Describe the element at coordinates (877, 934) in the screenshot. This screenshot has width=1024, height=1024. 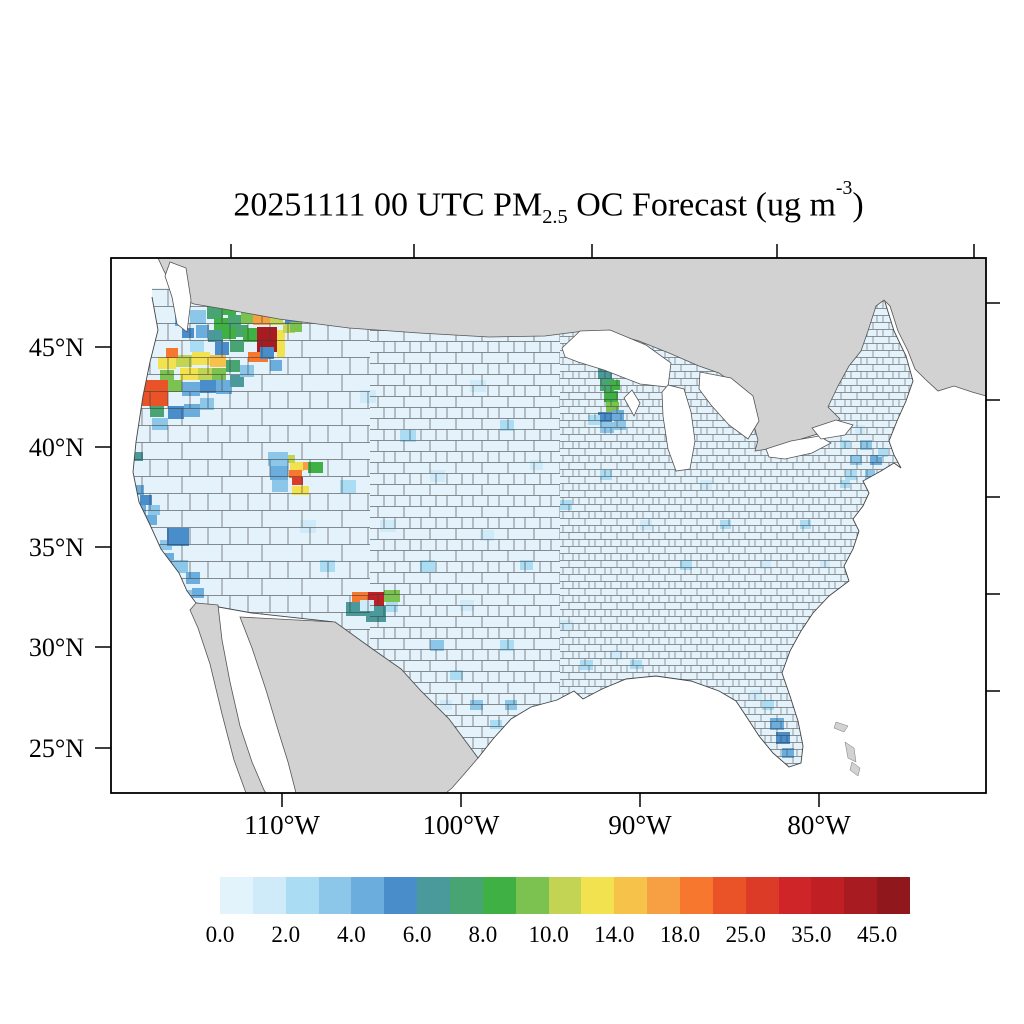
I see `colorbar-tick-label: 45.0` at that location.